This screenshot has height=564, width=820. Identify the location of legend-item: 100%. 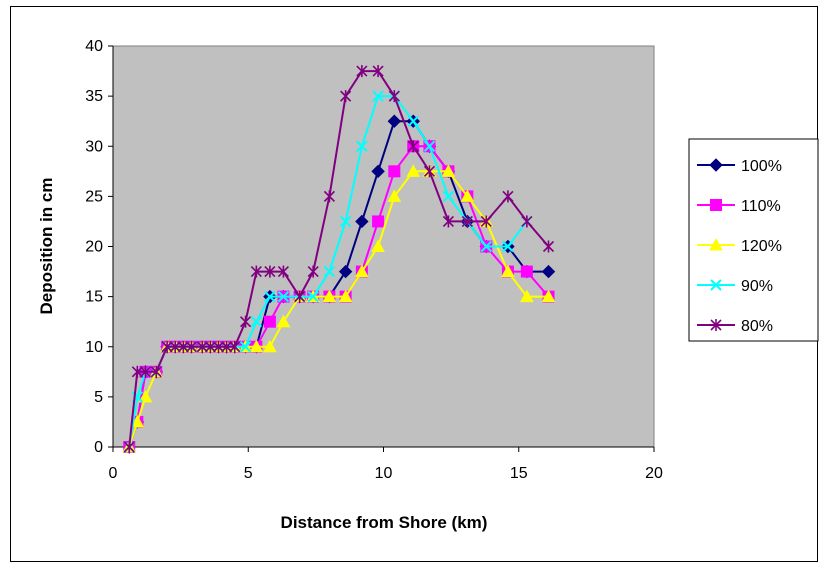
(739, 166).